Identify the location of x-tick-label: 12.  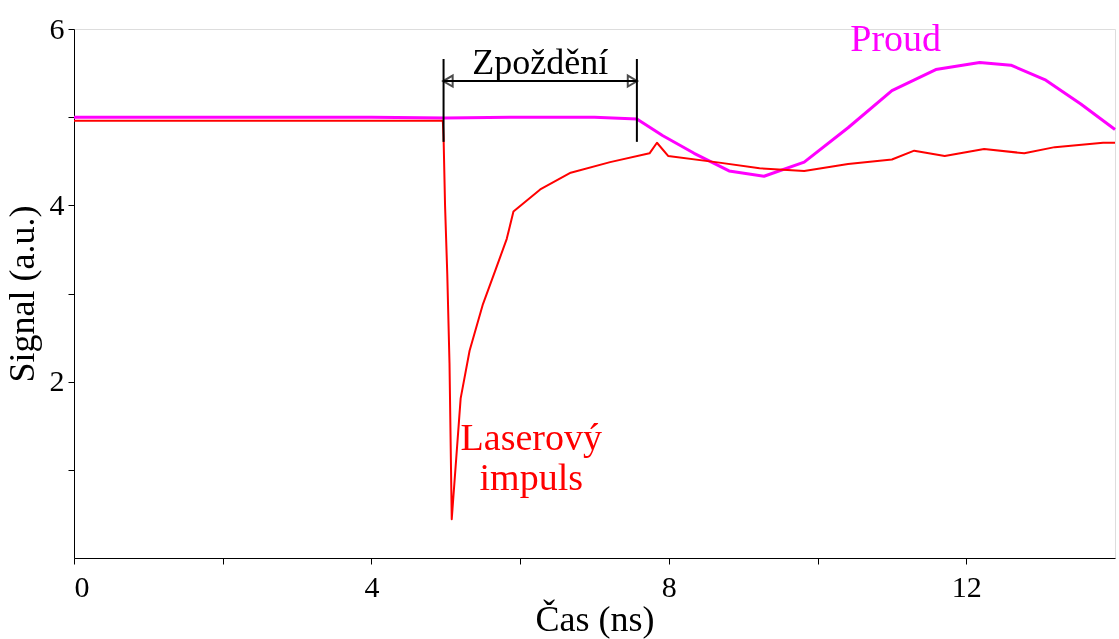
(966, 586).